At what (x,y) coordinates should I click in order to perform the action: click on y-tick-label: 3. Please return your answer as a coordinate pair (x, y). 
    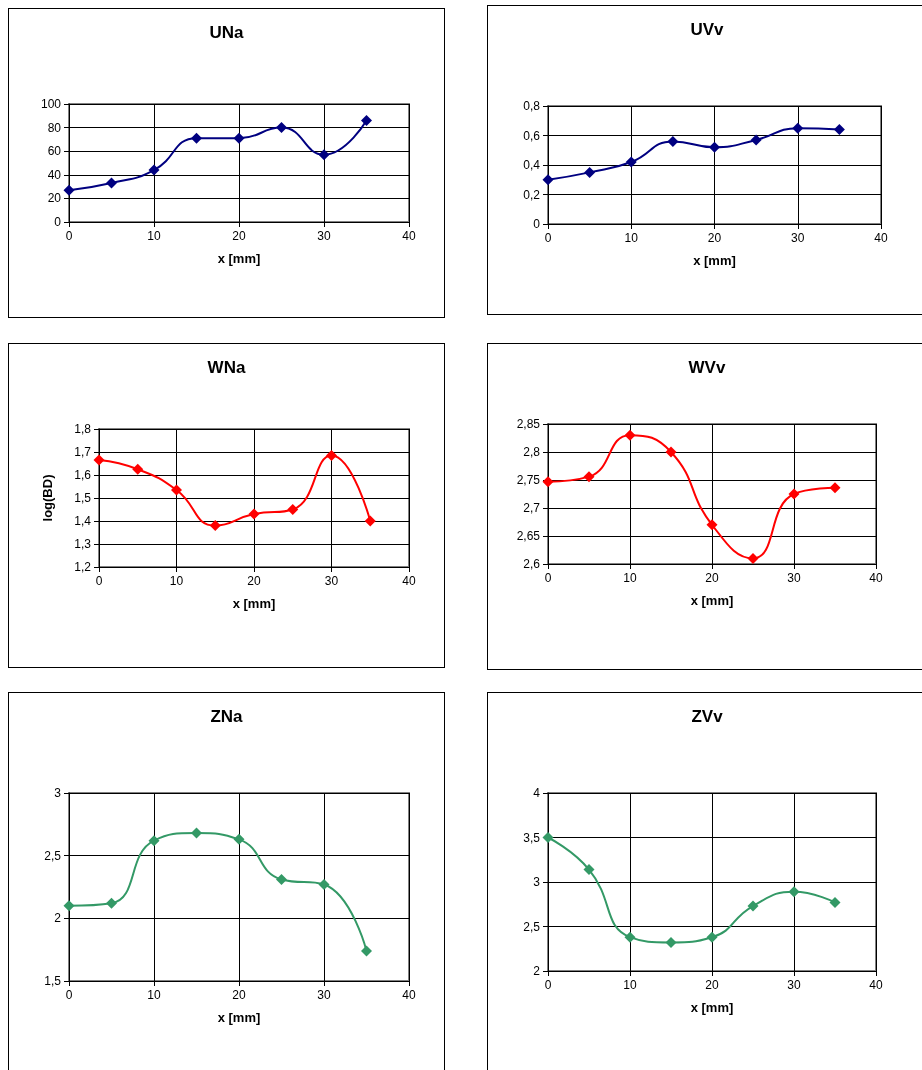
    Looking at the image, I should click on (537, 882).